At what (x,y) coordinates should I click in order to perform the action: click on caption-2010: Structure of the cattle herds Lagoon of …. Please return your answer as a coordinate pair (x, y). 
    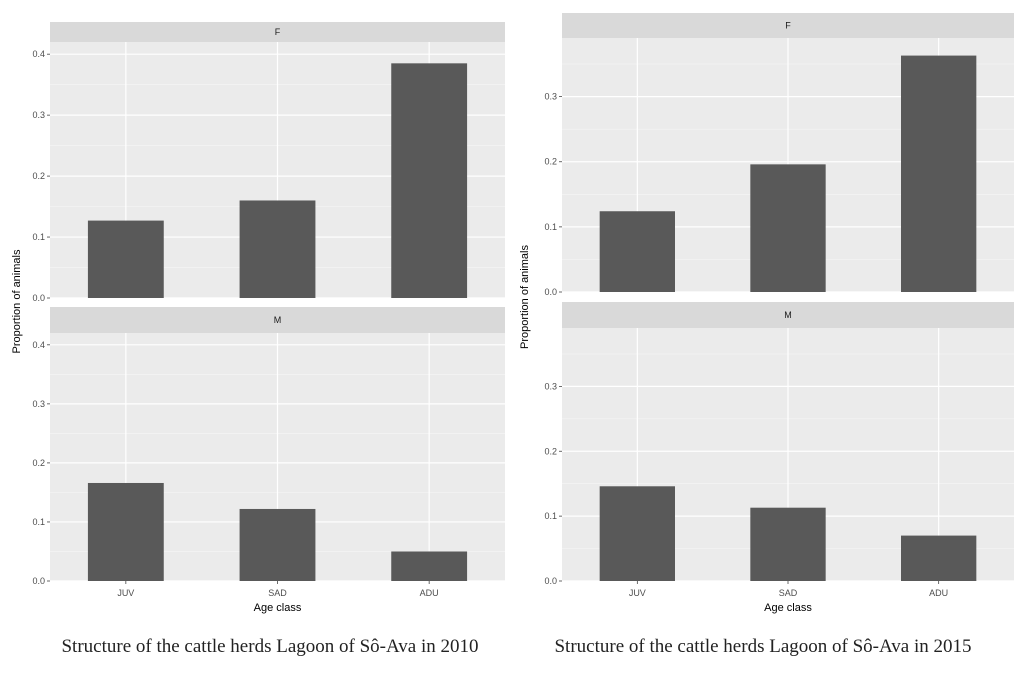
    Looking at the image, I should click on (270, 646).